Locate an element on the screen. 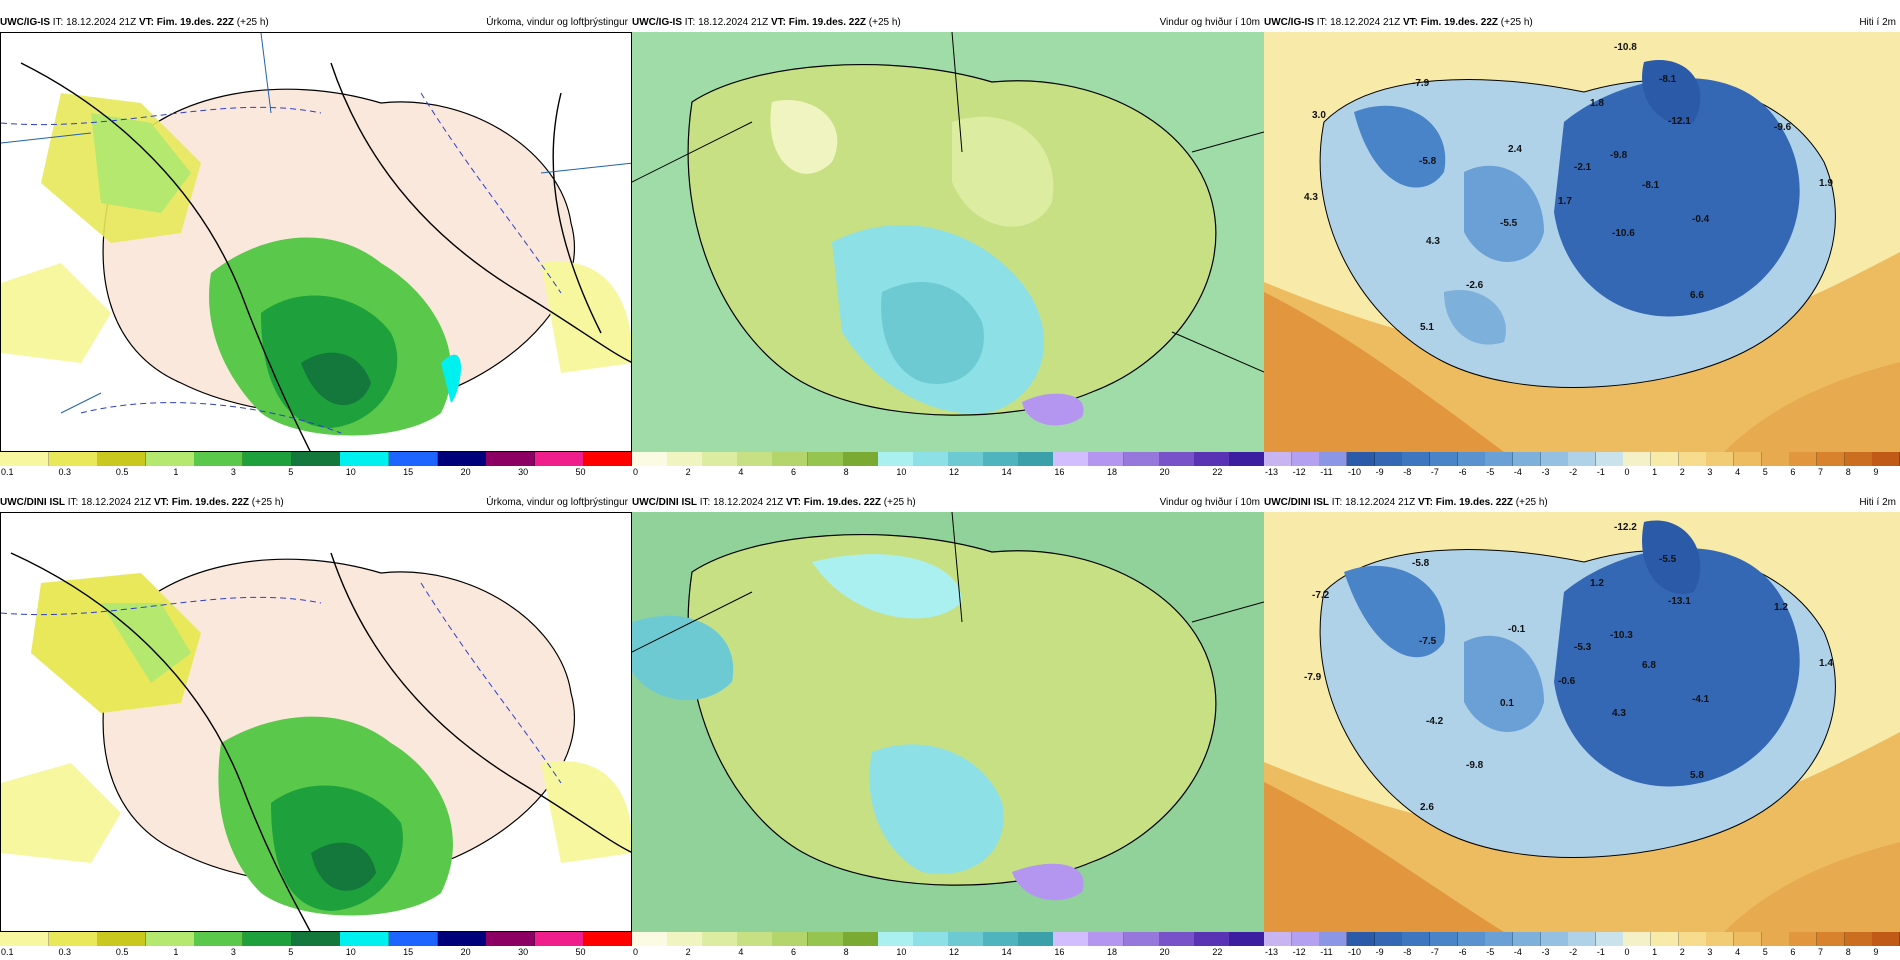 This screenshot has height=960, width=1900. temp-station-label: 5.8 is located at coordinates (1697, 775).